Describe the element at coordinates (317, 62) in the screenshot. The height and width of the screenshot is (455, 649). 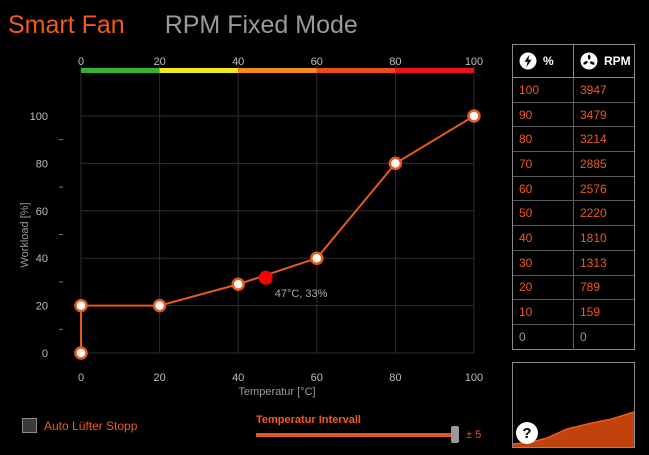
I see `temperature-scale-tick-label: 60` at that location.